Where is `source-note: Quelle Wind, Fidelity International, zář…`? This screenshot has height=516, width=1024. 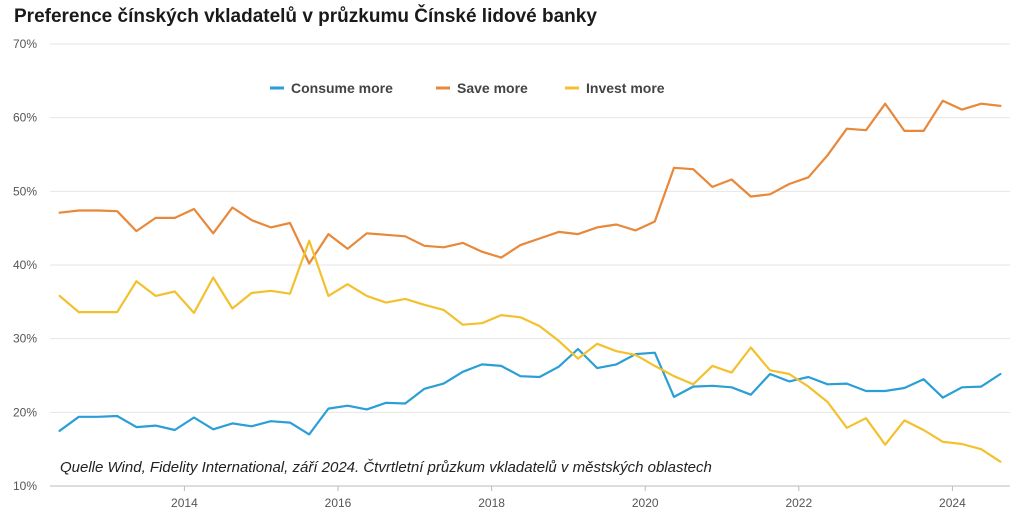
source-note: Quelle Wind, Fidelity International, zář… is located at coordinates (386, 467).